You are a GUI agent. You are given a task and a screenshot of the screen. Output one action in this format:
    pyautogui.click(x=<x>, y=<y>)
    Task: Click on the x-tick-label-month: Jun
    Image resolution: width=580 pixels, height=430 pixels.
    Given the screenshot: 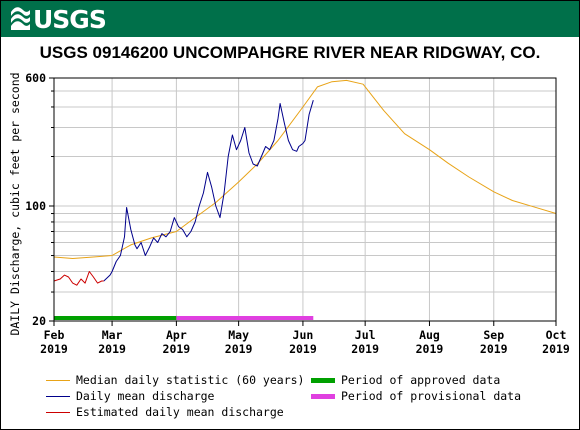 What is the action you would take?
    pyautogui.click(x=303, y=335)
    